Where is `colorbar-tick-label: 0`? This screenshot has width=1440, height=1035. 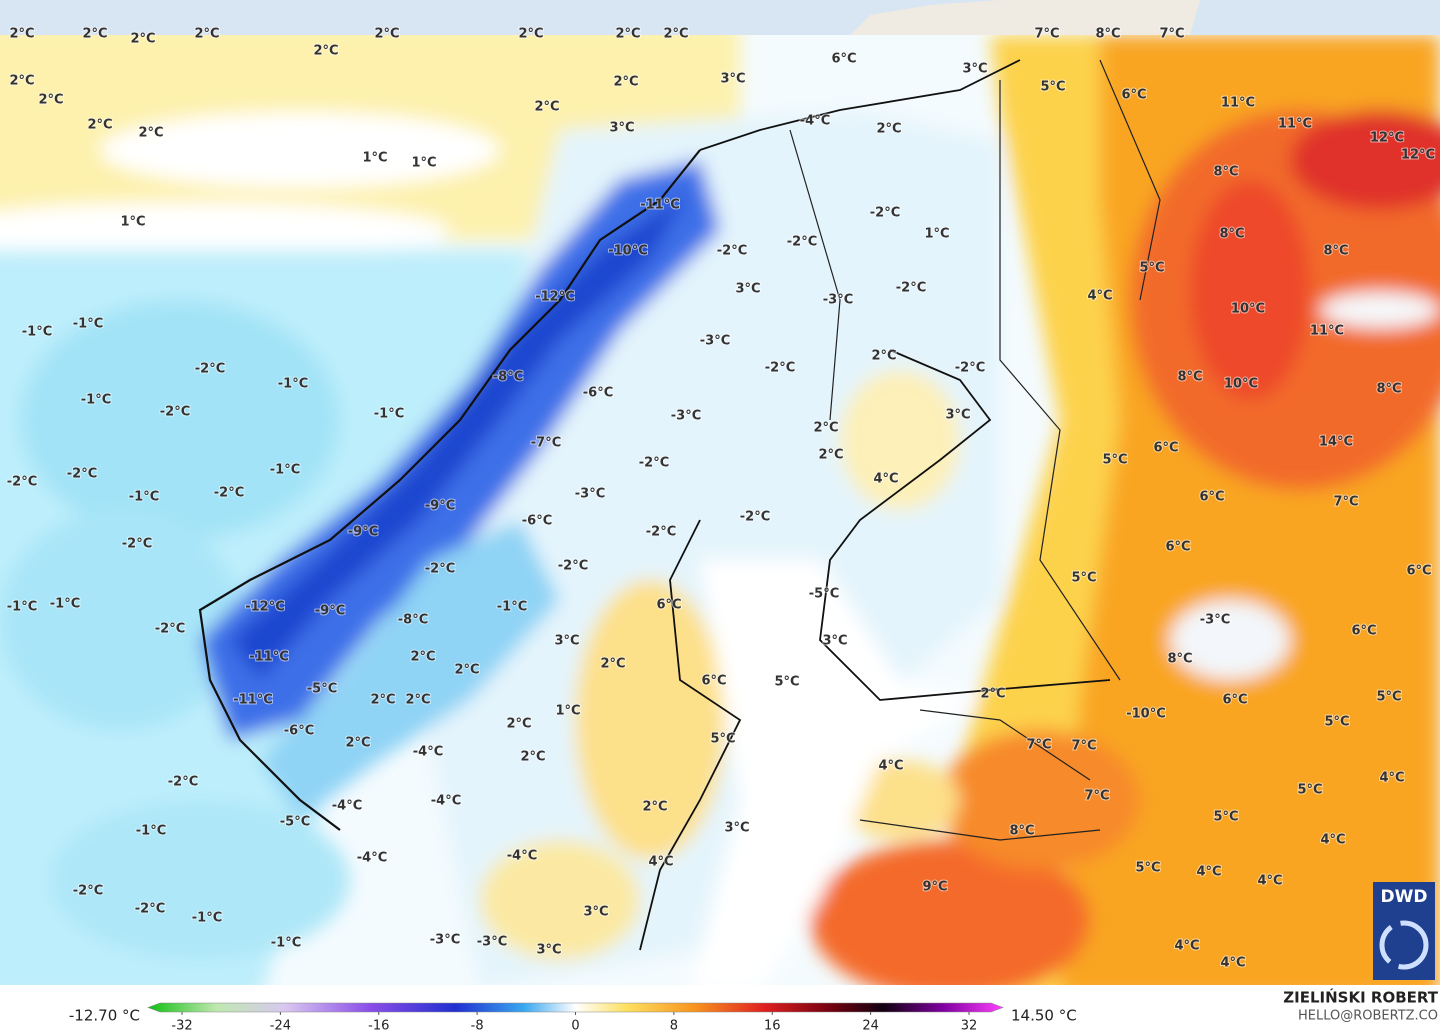
colorbar-tick-label: 0 is located at coordinates (575, 1026).